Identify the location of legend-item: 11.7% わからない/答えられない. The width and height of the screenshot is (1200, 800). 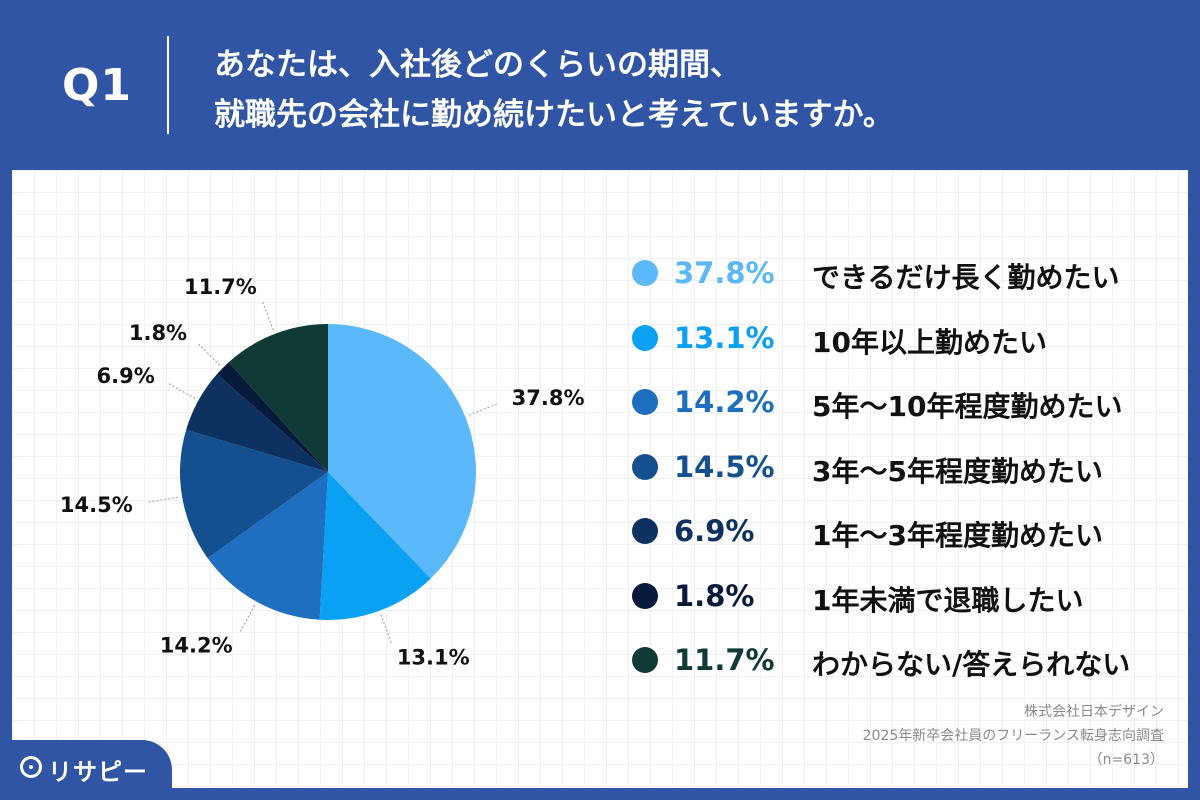
(900, 659).